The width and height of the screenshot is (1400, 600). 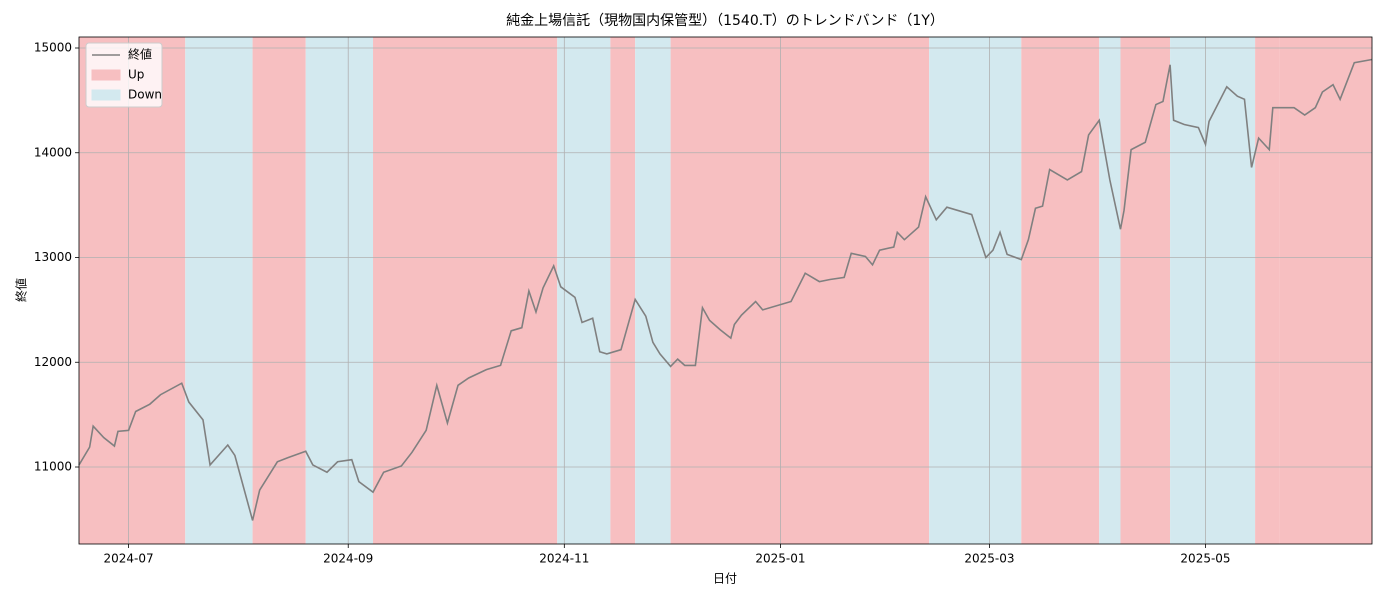 What do you see at coordinates (140, 54) in the screenshot?
I see `legend-label: 終値` at bounding box center [140, 54].